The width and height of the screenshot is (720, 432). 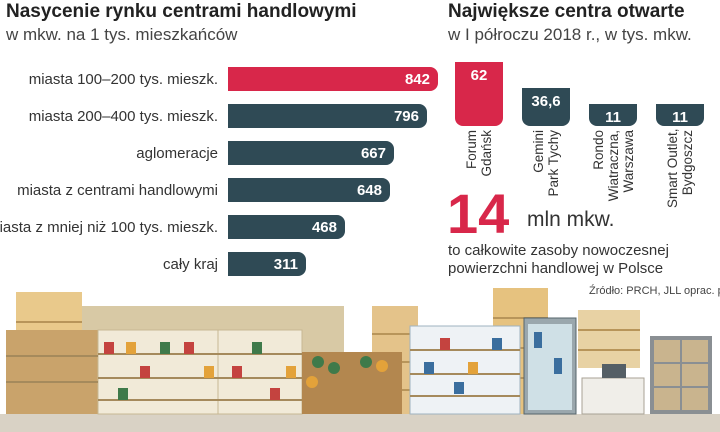 I want to click on checkout-counter, so click(x=613, y=396).